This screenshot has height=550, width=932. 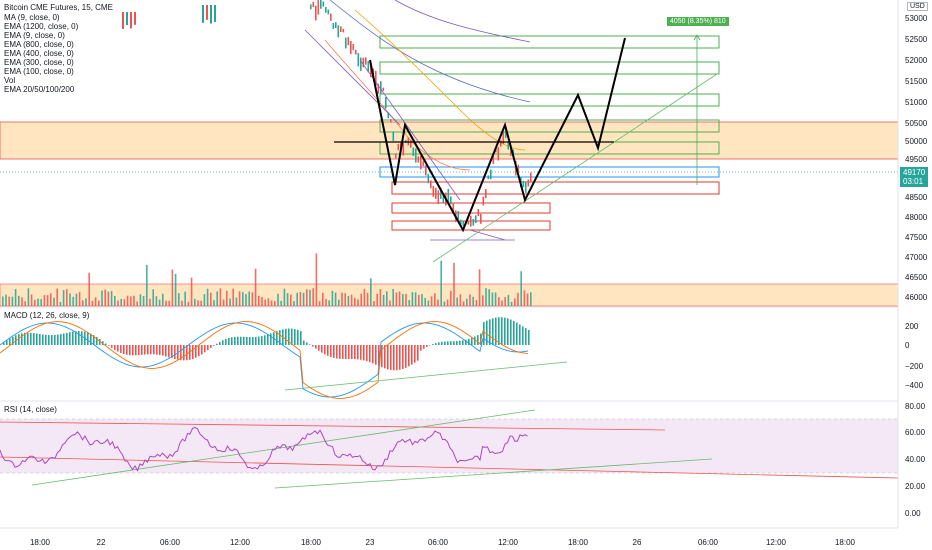 What do you see at coordinates (34, 35) in the screenshot?
I see `indicator-legend-item: EMA (9, close, 0)` at bounding box center [34, 35].